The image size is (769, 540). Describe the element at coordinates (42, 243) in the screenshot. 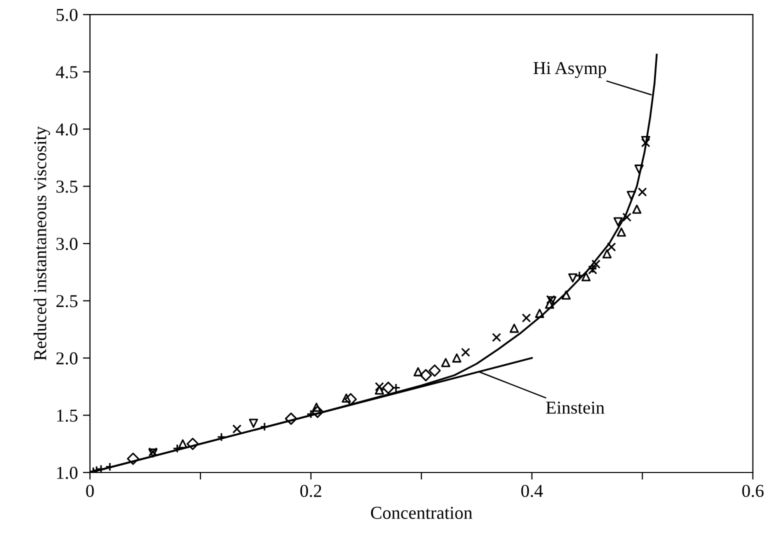

I see `y-axis-title: Reduced instantaneous viscosity` at that location.